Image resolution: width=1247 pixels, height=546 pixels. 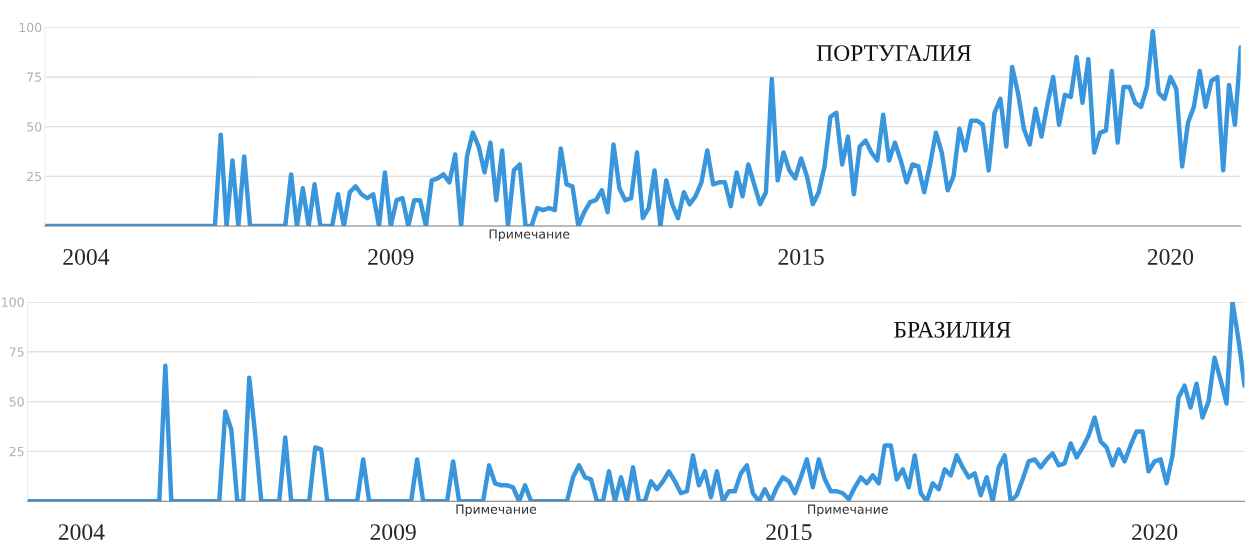 I want to click on text: БРАЗИЛИЯ, so click(x=952, y=329).